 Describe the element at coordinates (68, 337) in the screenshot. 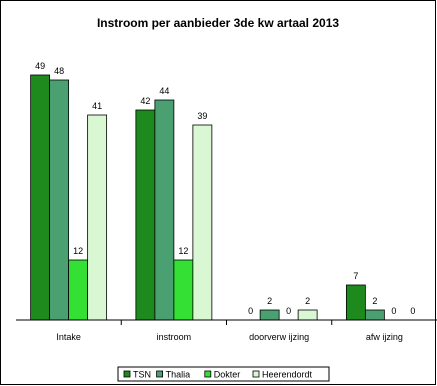

I see `x-tick-label-0: Intake` at that location.